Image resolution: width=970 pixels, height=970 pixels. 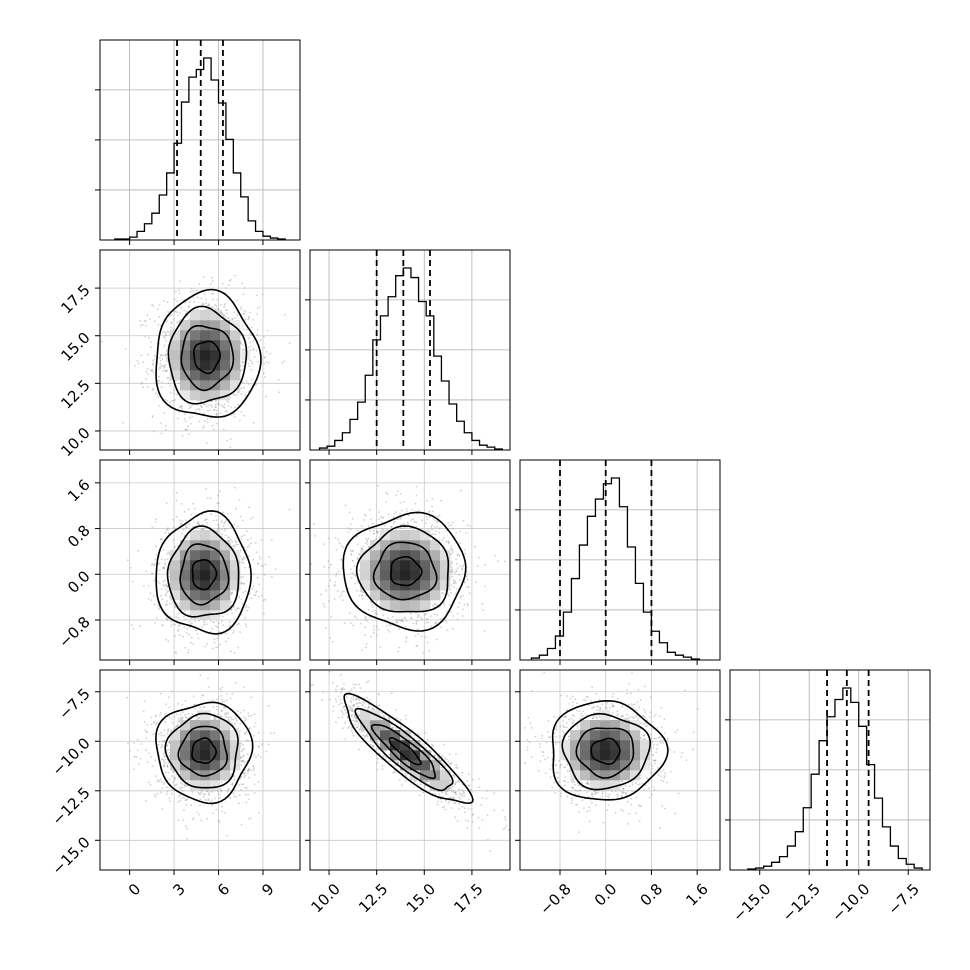 What do you see at coordinates (203, 572) in the screenshot?
I see `density-contour` at bounding box center [203, 572].